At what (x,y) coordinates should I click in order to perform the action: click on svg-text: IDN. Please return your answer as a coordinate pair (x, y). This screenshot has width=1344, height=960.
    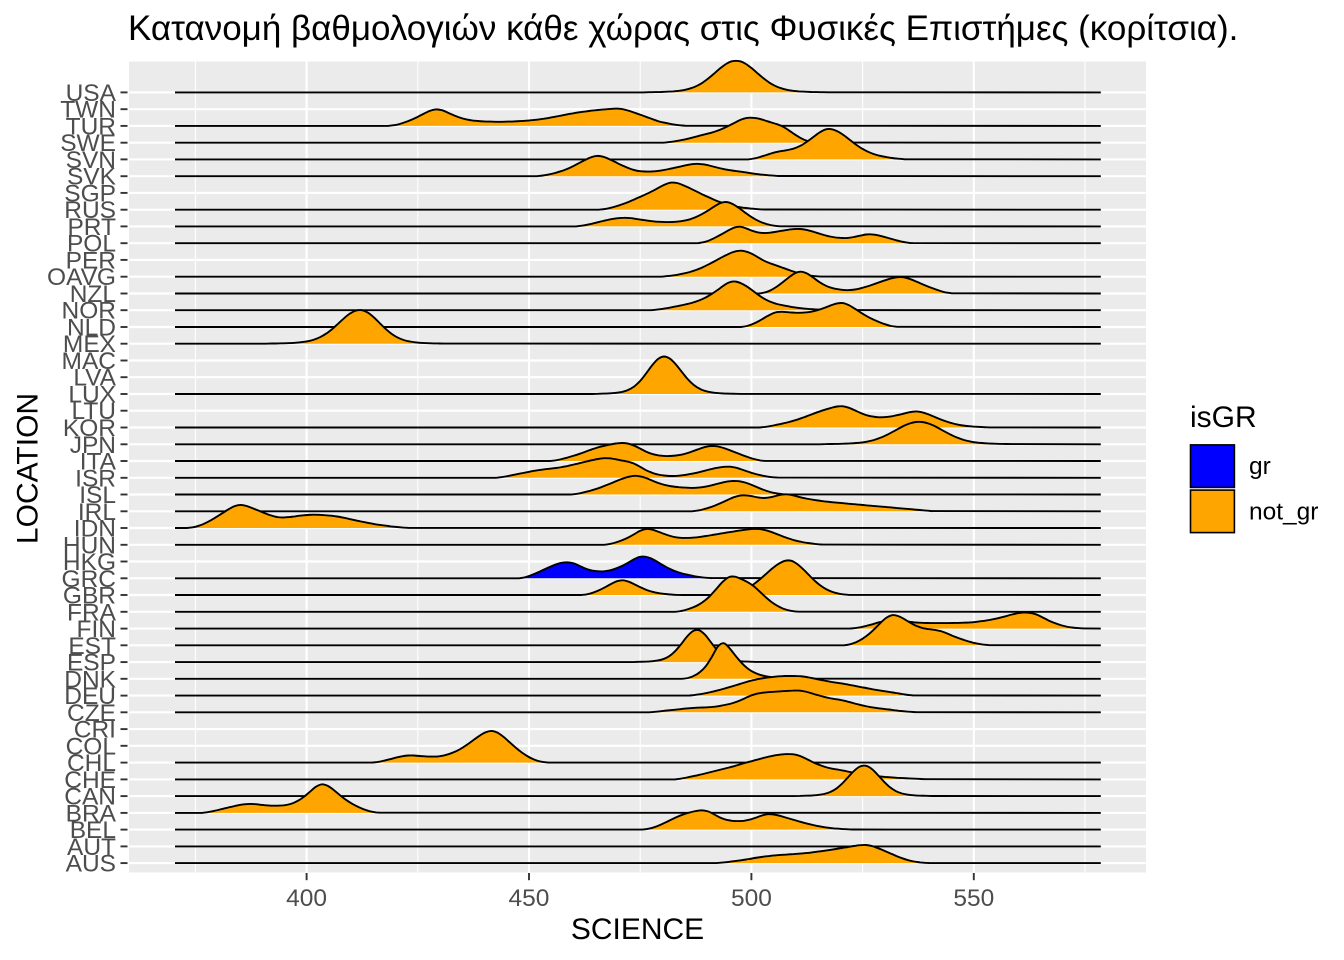
    Looking at the image, I should click on (95, 529).